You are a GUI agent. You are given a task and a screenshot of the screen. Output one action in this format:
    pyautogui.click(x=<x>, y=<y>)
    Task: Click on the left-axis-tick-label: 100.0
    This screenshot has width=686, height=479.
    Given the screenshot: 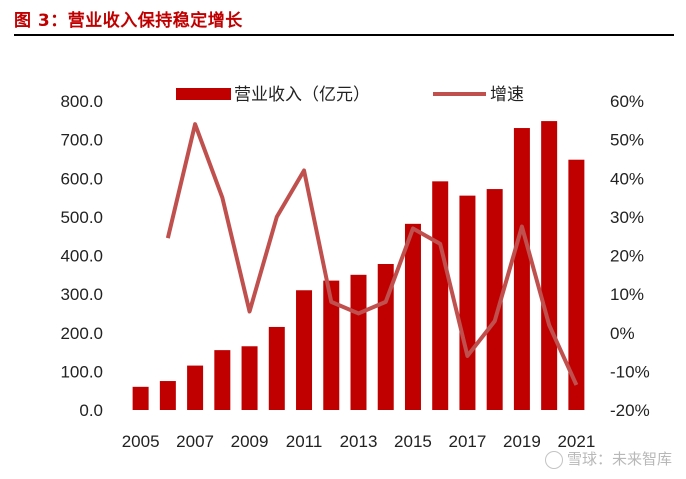 What is the action you would take?
    pyautogui.click(x=81, y=371)
    